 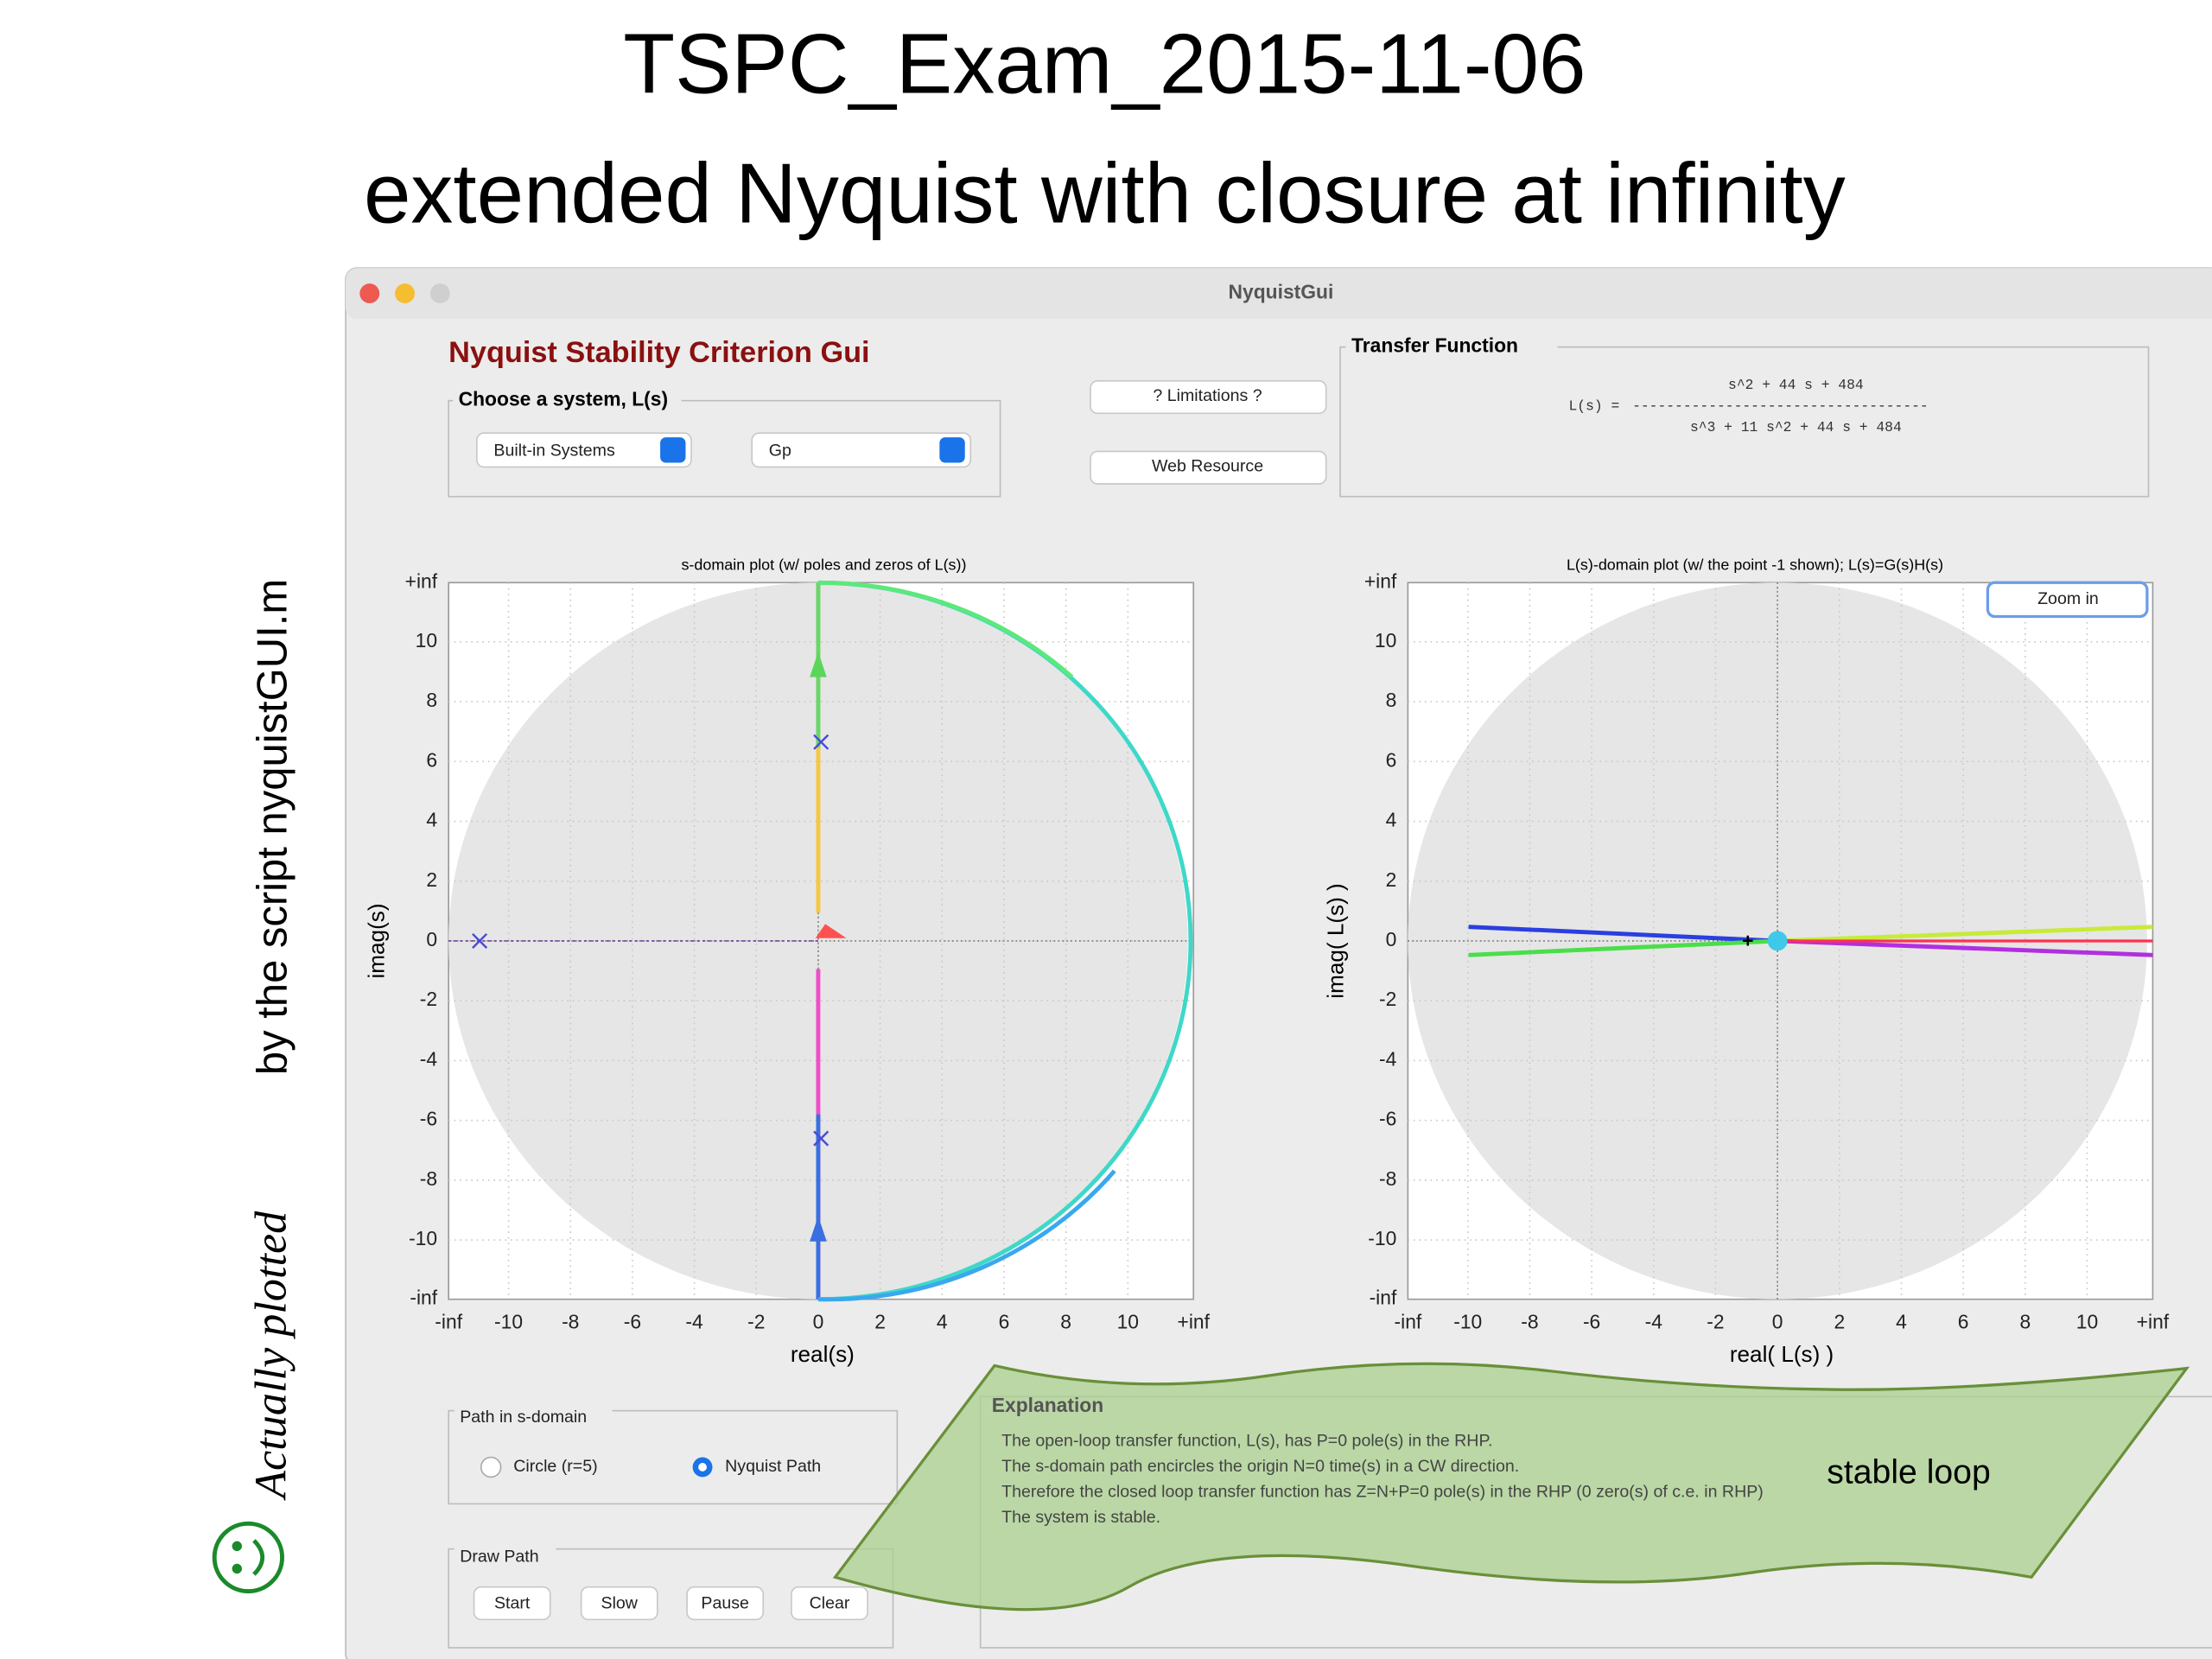 I want to click on menu-label: Gp, so click(x=780, y=451).